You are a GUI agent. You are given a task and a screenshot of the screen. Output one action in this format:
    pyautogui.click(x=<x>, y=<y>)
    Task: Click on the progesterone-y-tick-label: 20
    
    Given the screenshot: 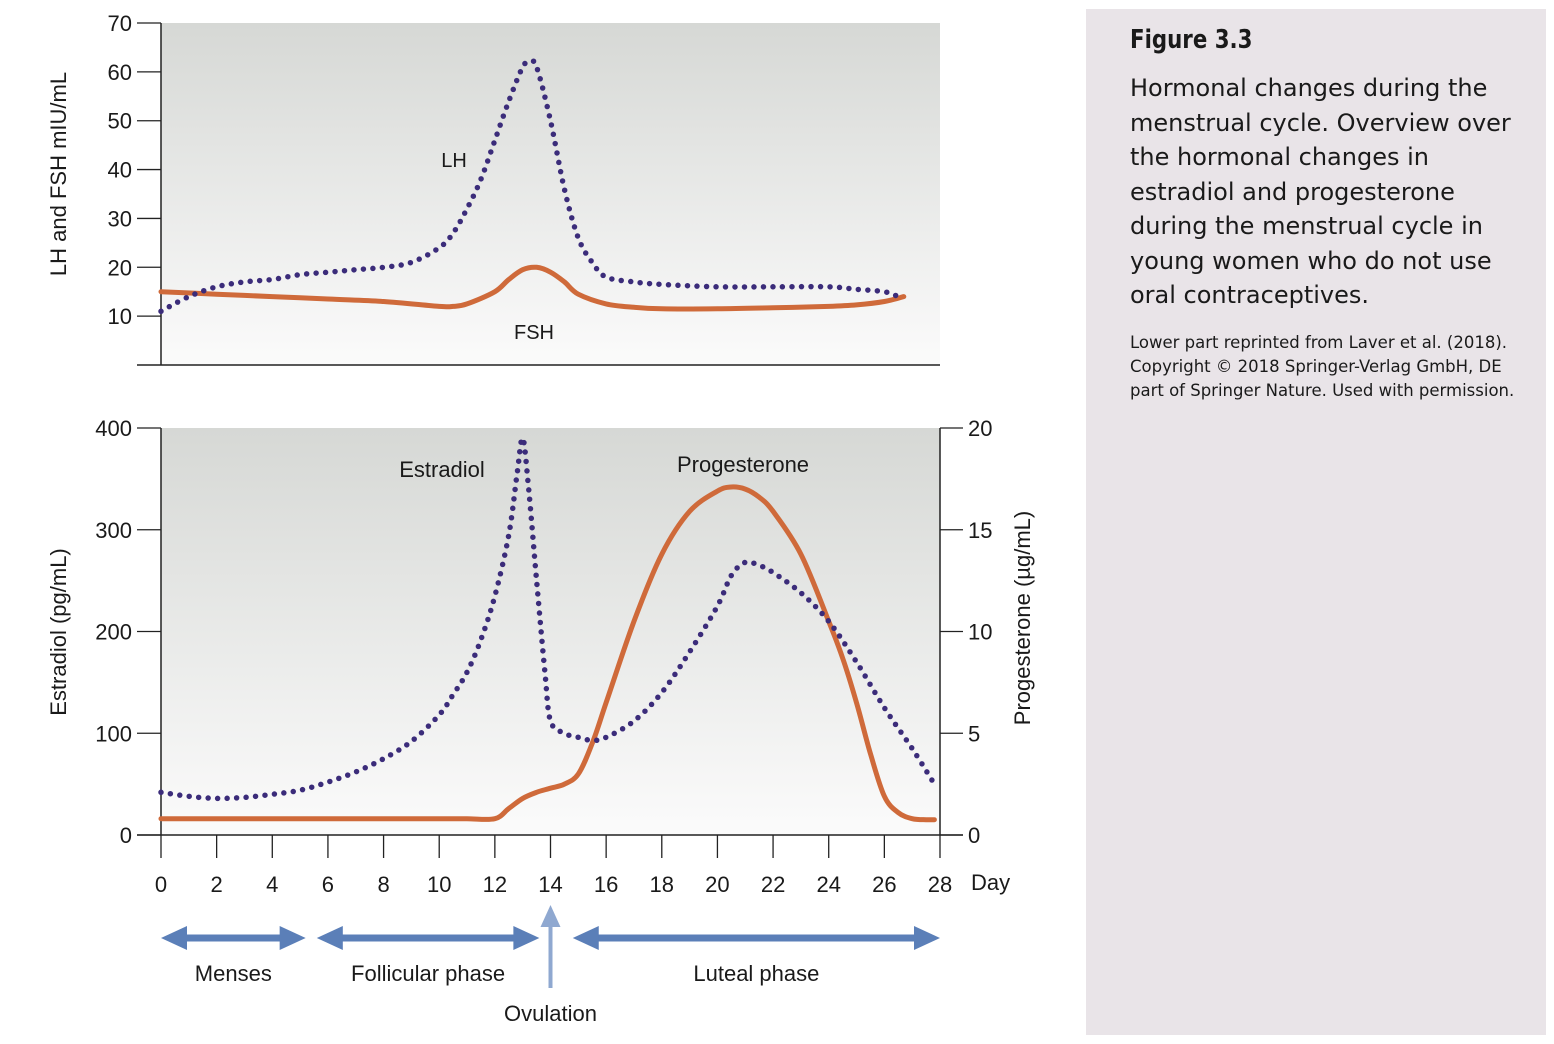 What is the action you would take?
    pyautogui.click(x=980, y=428)
    